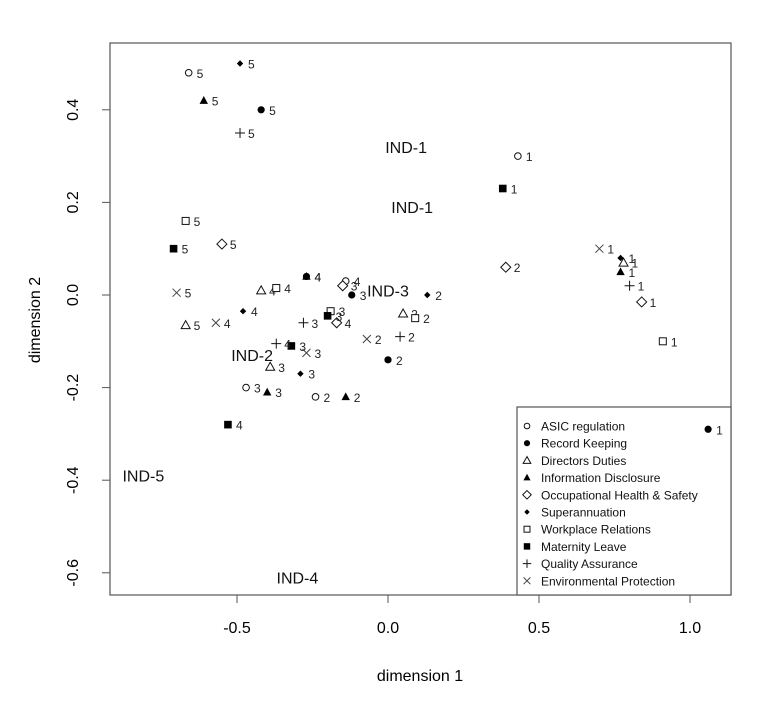  What do you see at coordinates (601, 478) in the screenshot?
I see `legend-label: Information Disclosure` at bounding box center [601, 478].